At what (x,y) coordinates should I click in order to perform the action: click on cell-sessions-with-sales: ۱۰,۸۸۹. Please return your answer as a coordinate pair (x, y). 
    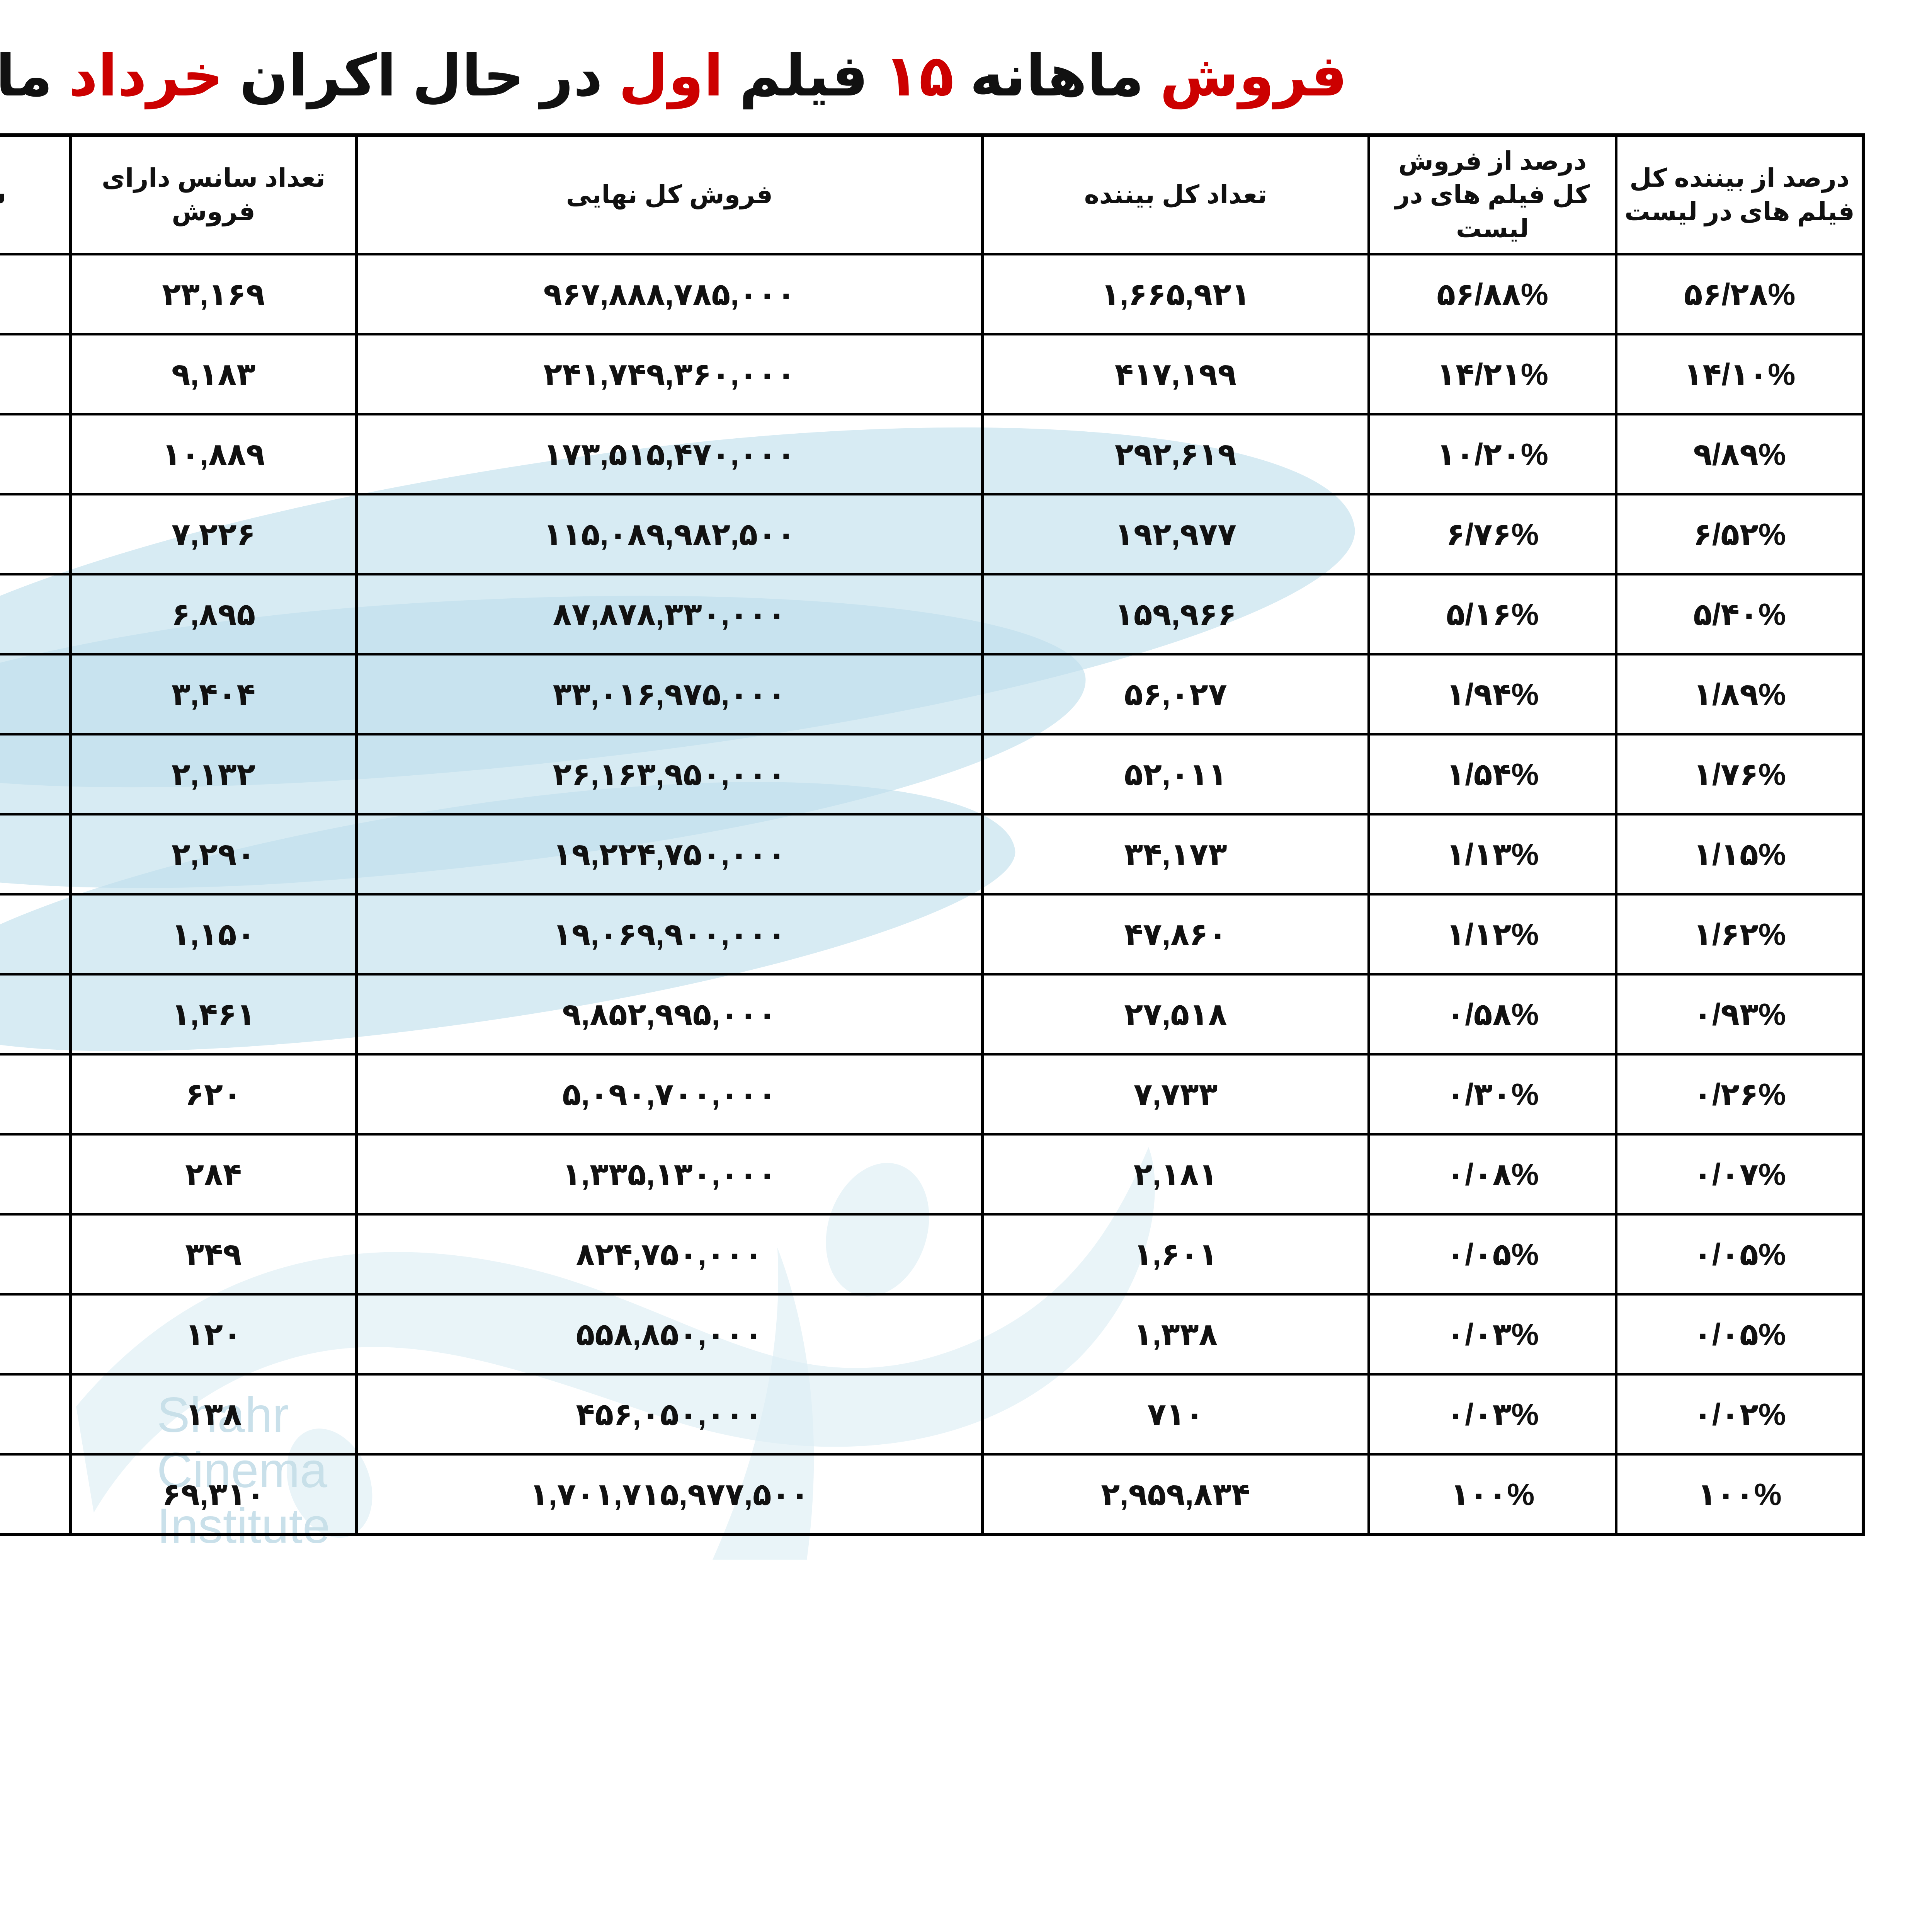
    Looking at the image, I should click on (214, 454).